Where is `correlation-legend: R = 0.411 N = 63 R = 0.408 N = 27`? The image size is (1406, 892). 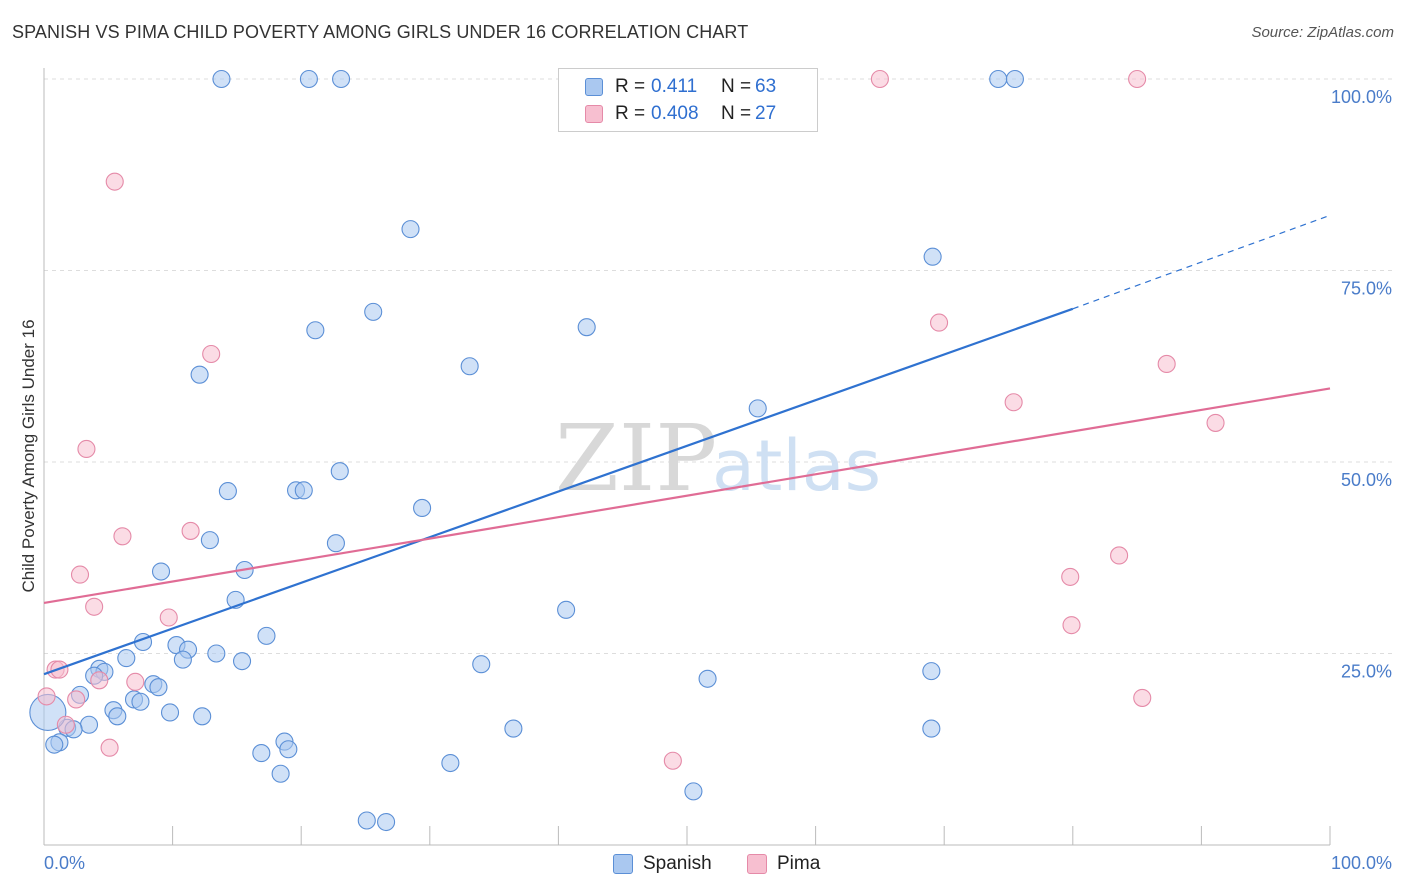
correlation-legend: R = 0.411 N = 63 R = 0.408 N = 27 is located at coordinates (688, 100).